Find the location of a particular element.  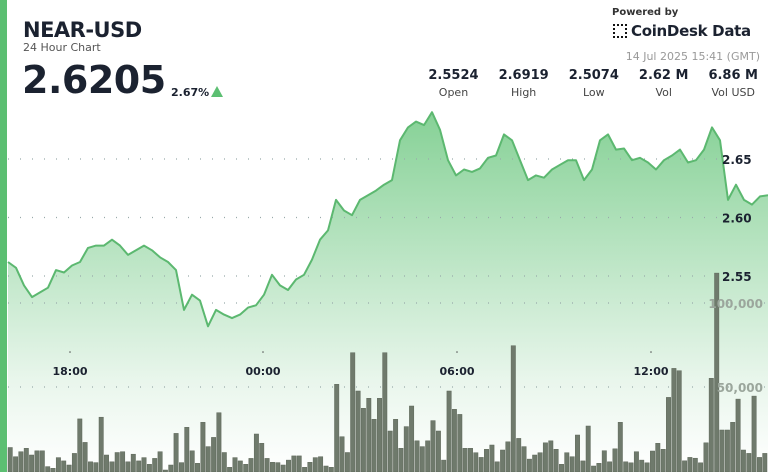

stat-high: 2.6919 High is located at coordinates (524, 83).